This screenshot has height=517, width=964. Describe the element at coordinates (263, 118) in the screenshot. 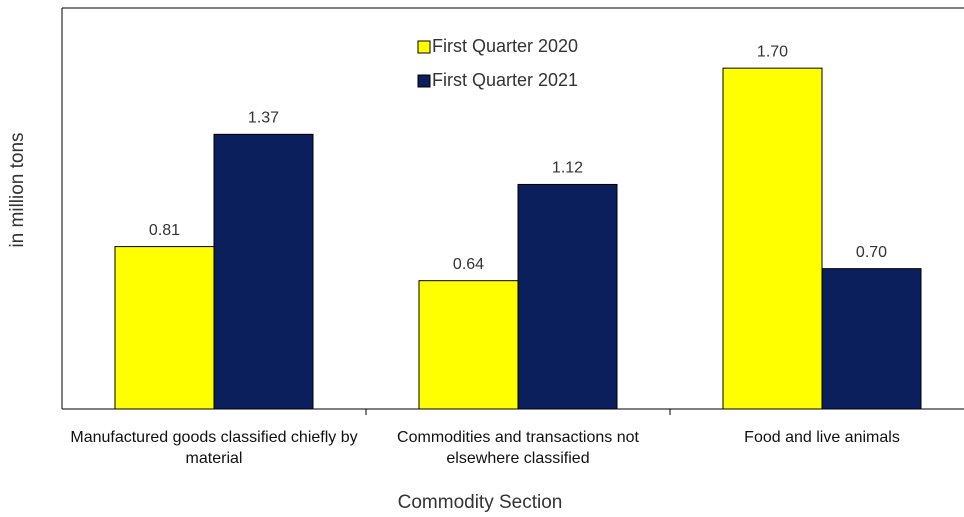

I see `data-label: 1.37` at that location.